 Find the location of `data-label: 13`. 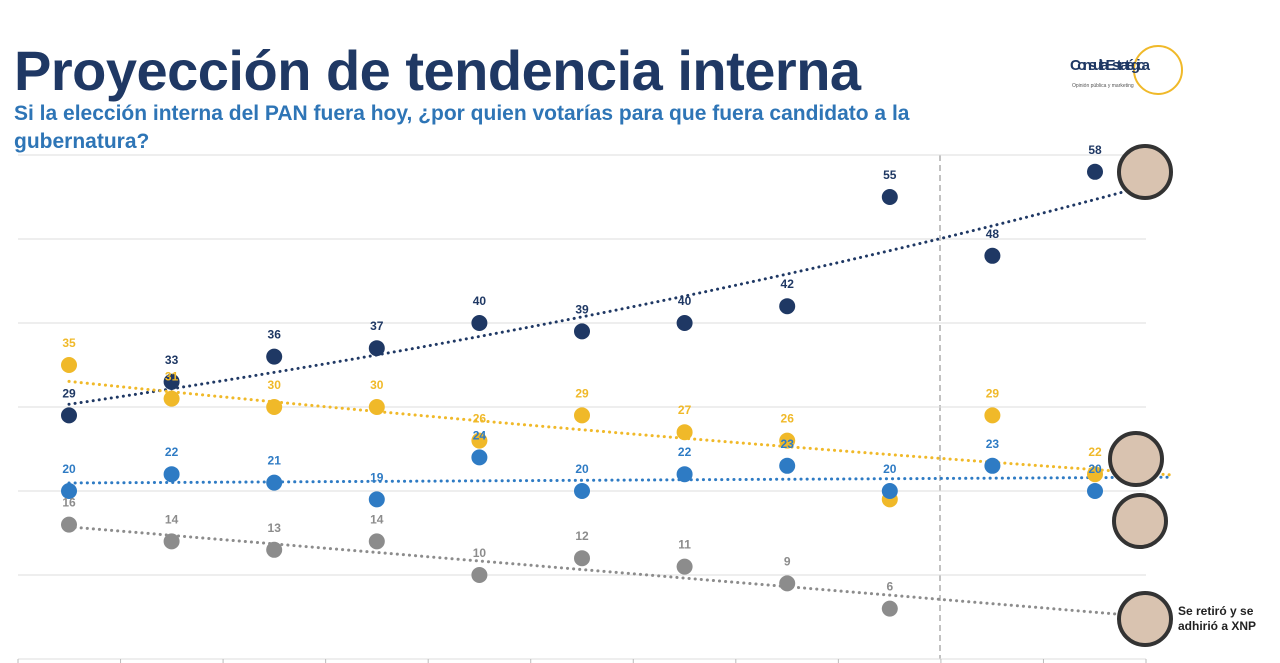

data-label: 13 is located at coordinates (275, 528).